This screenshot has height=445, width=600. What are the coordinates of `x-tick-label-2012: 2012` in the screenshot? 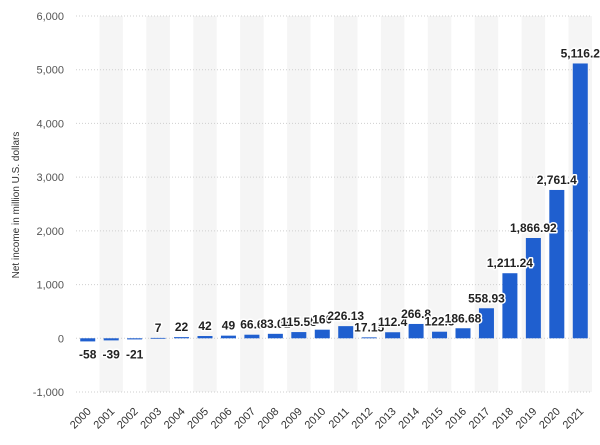 It's located at (363, 419).